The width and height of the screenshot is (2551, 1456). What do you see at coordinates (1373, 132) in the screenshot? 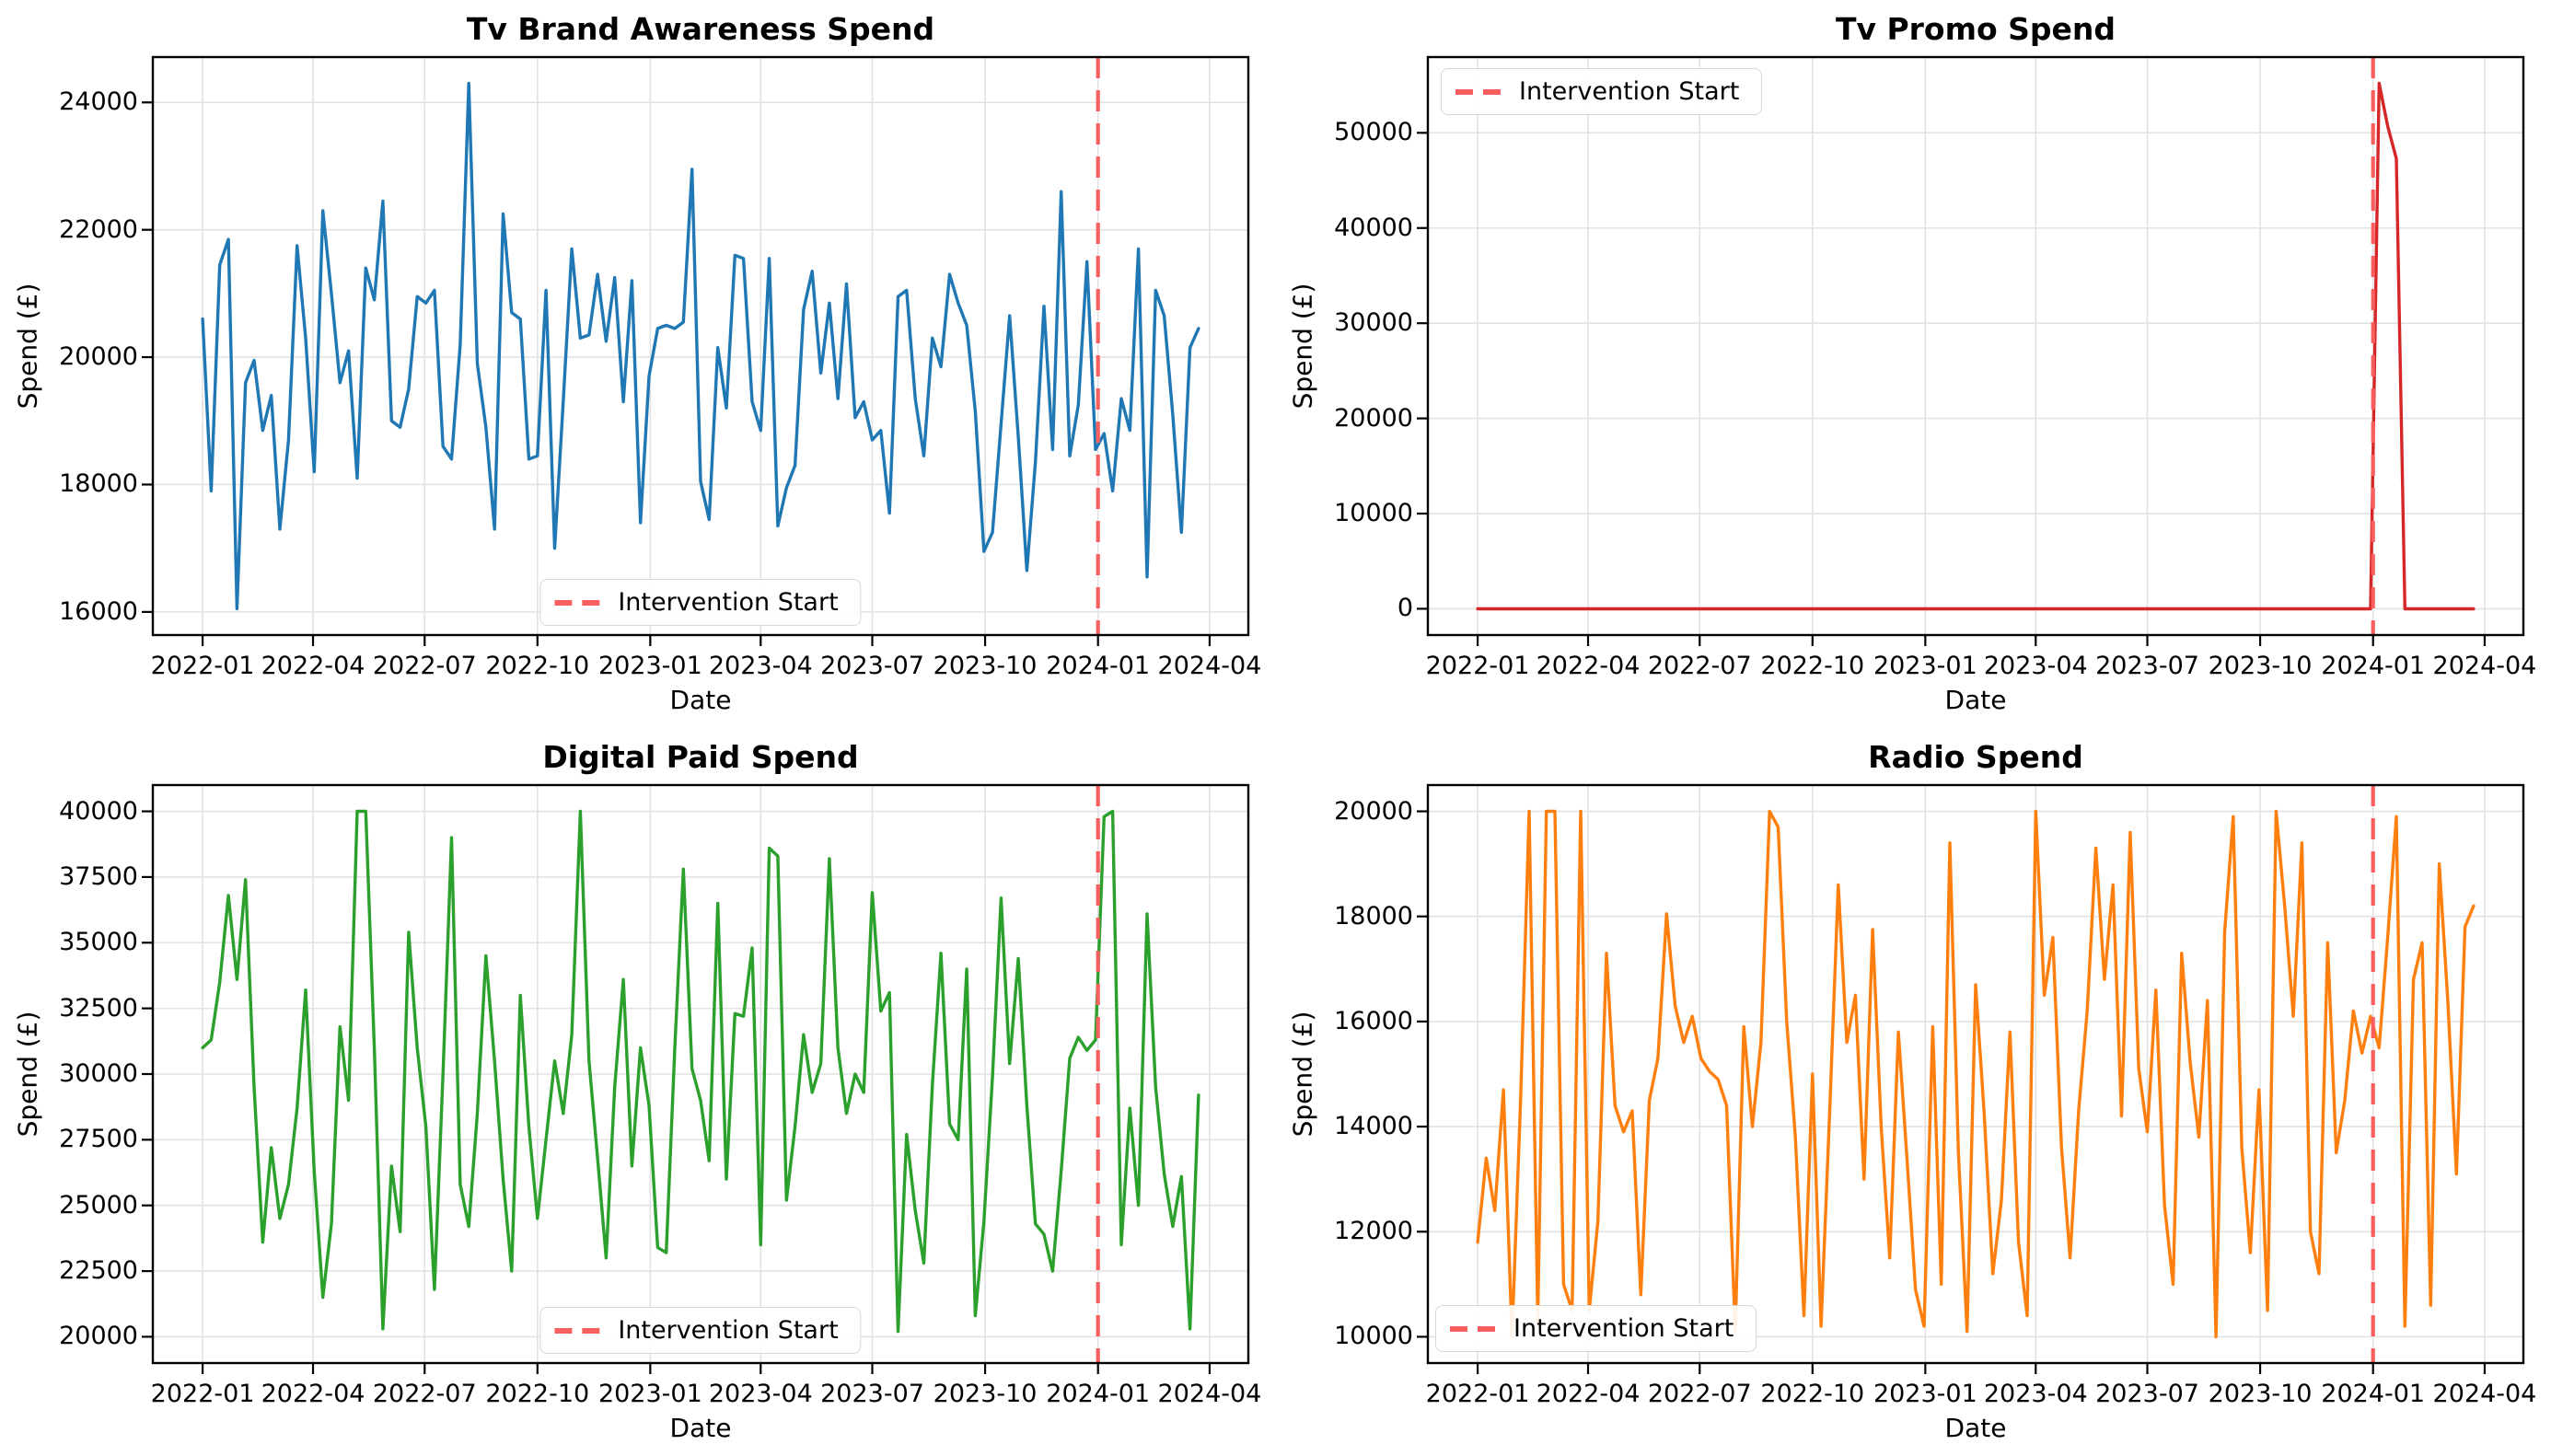
I see `y-tick-label: 50000` at bounding box center [1373, 132].